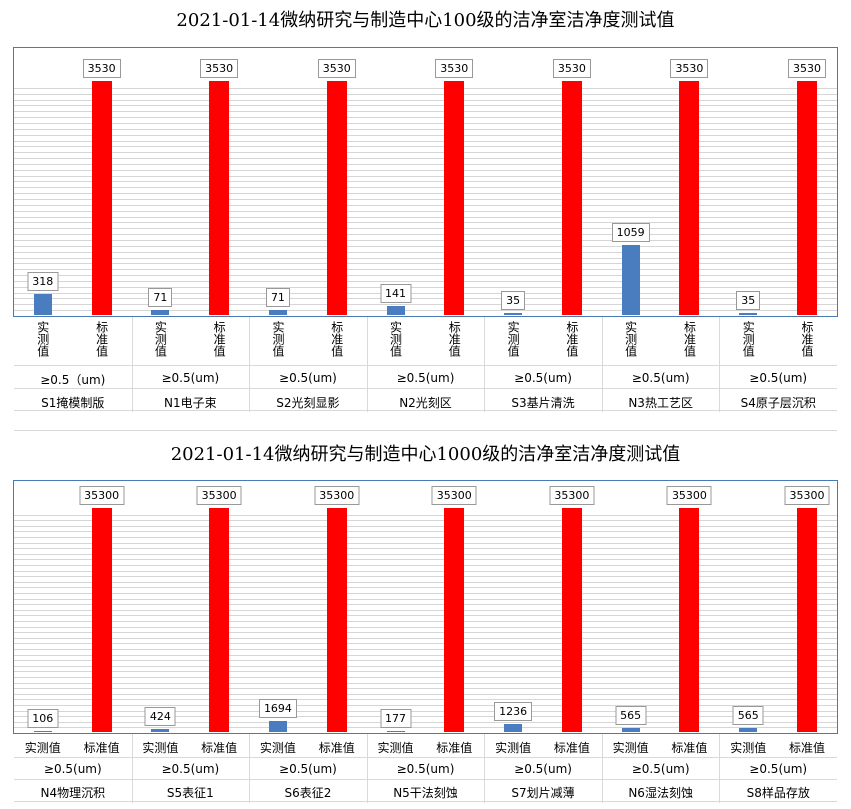 The image size is (851, 809). What do you see at coordinates (778, 793) in the screenshot?
I see `category-label: S8样品存放` at bounding box center [778, 793].